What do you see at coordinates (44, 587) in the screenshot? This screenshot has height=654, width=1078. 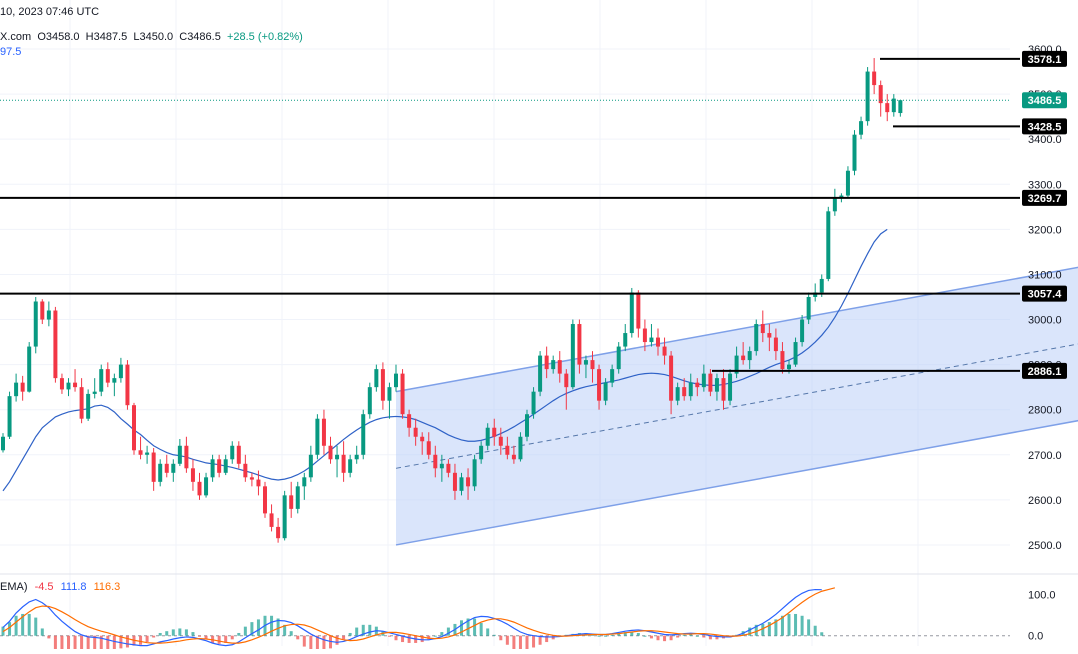 I see `macd-hist-value: -4.5` at bounding box center [44, 587].